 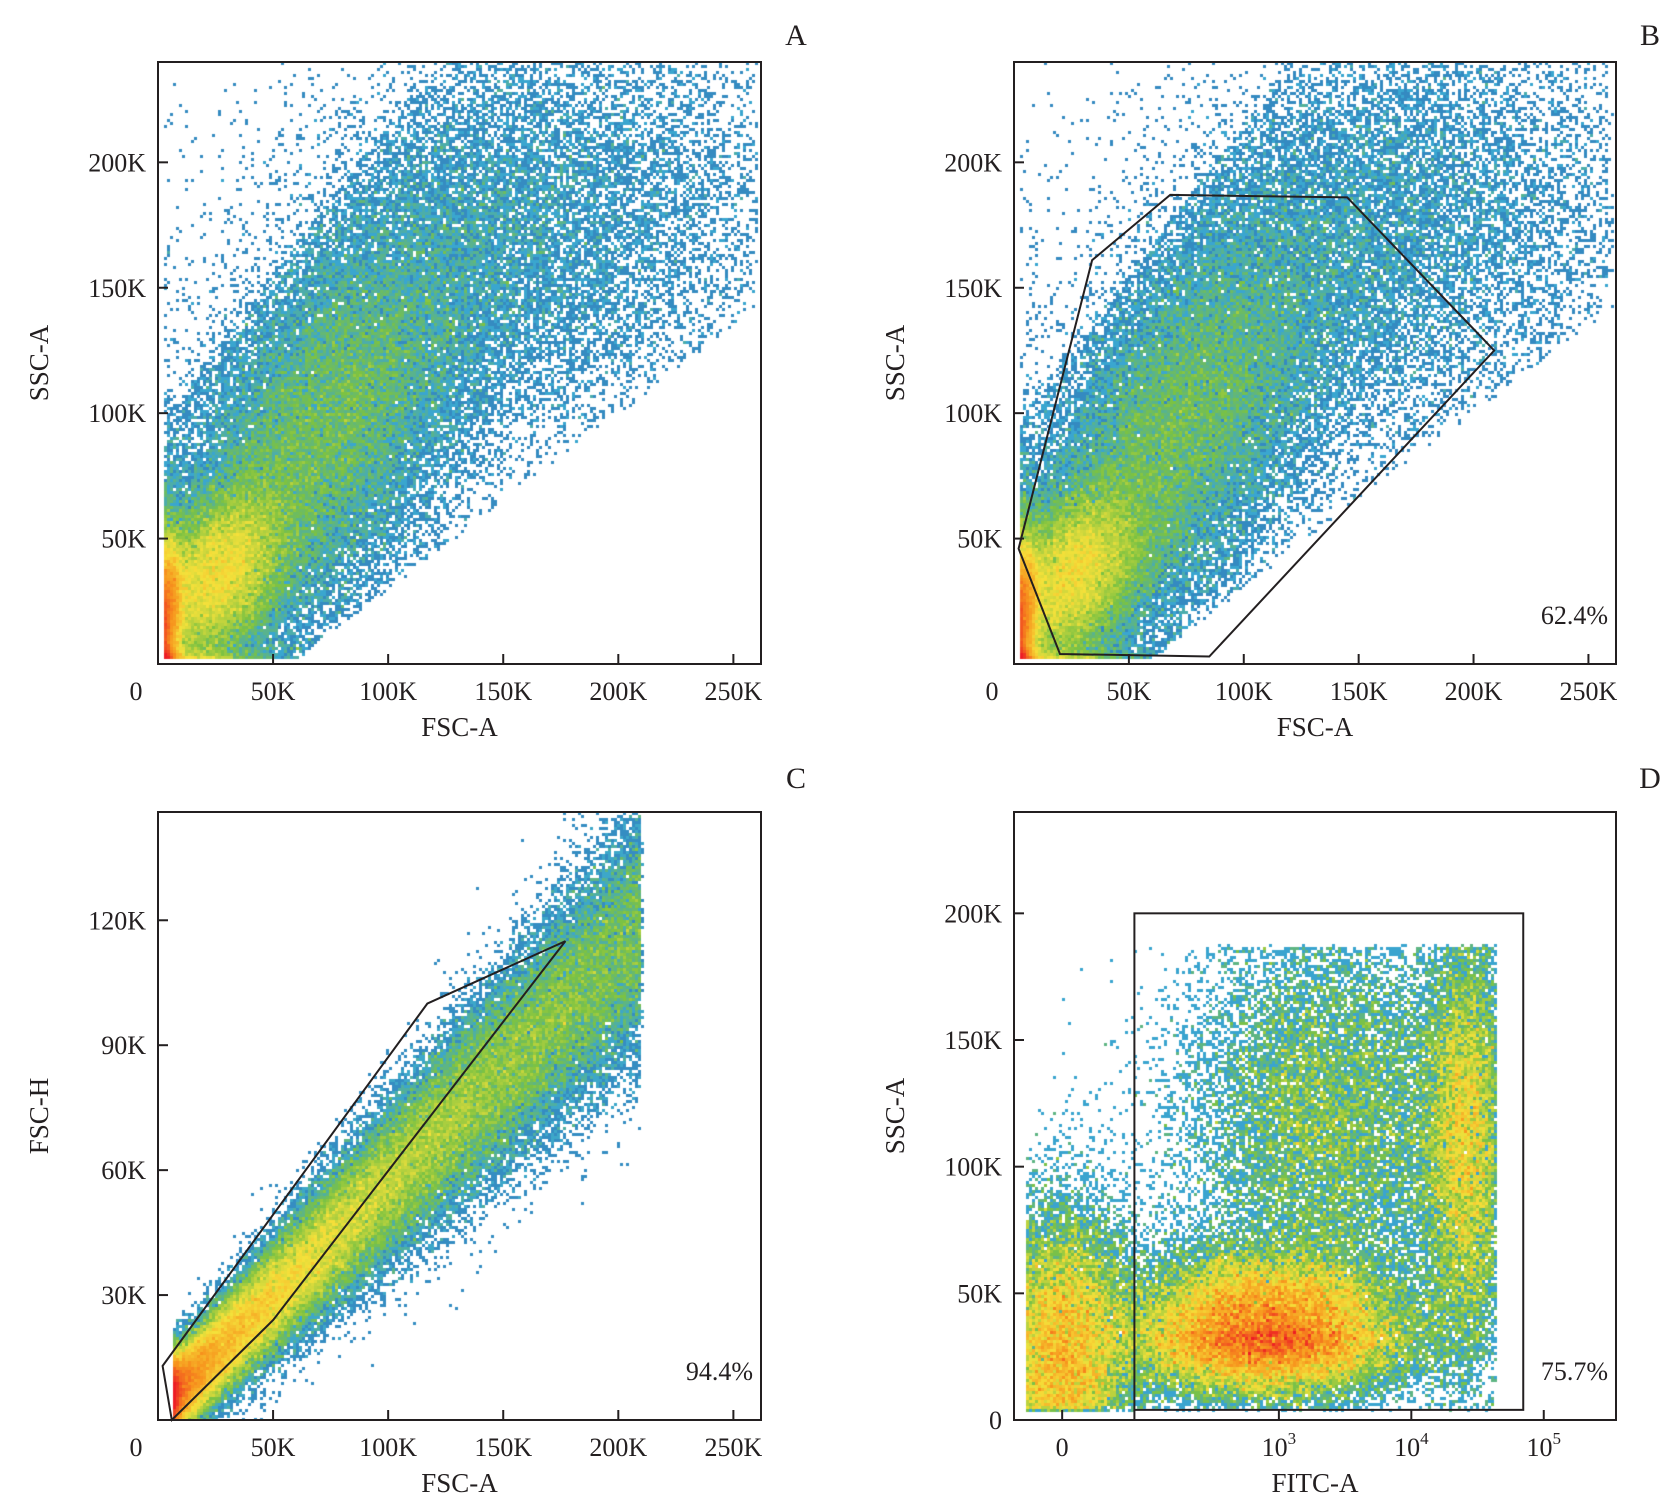 I want to click on y-tick-label: 90K, so click(x=123, y=1045).